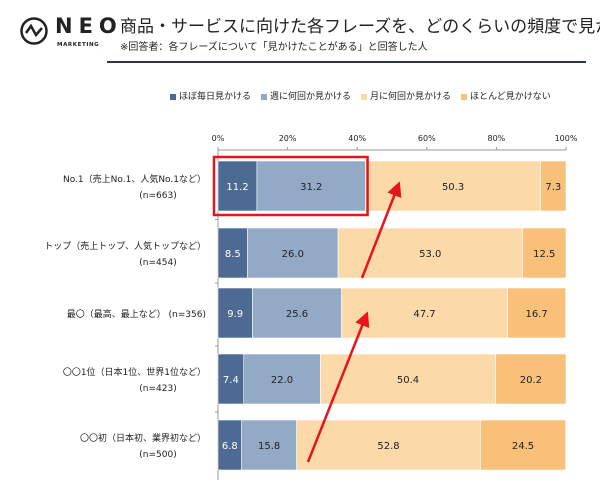 Image resolution: width=600 pixels, height=490 pixels. I want to click on x-tick-label: 60%, so click(427, 138).